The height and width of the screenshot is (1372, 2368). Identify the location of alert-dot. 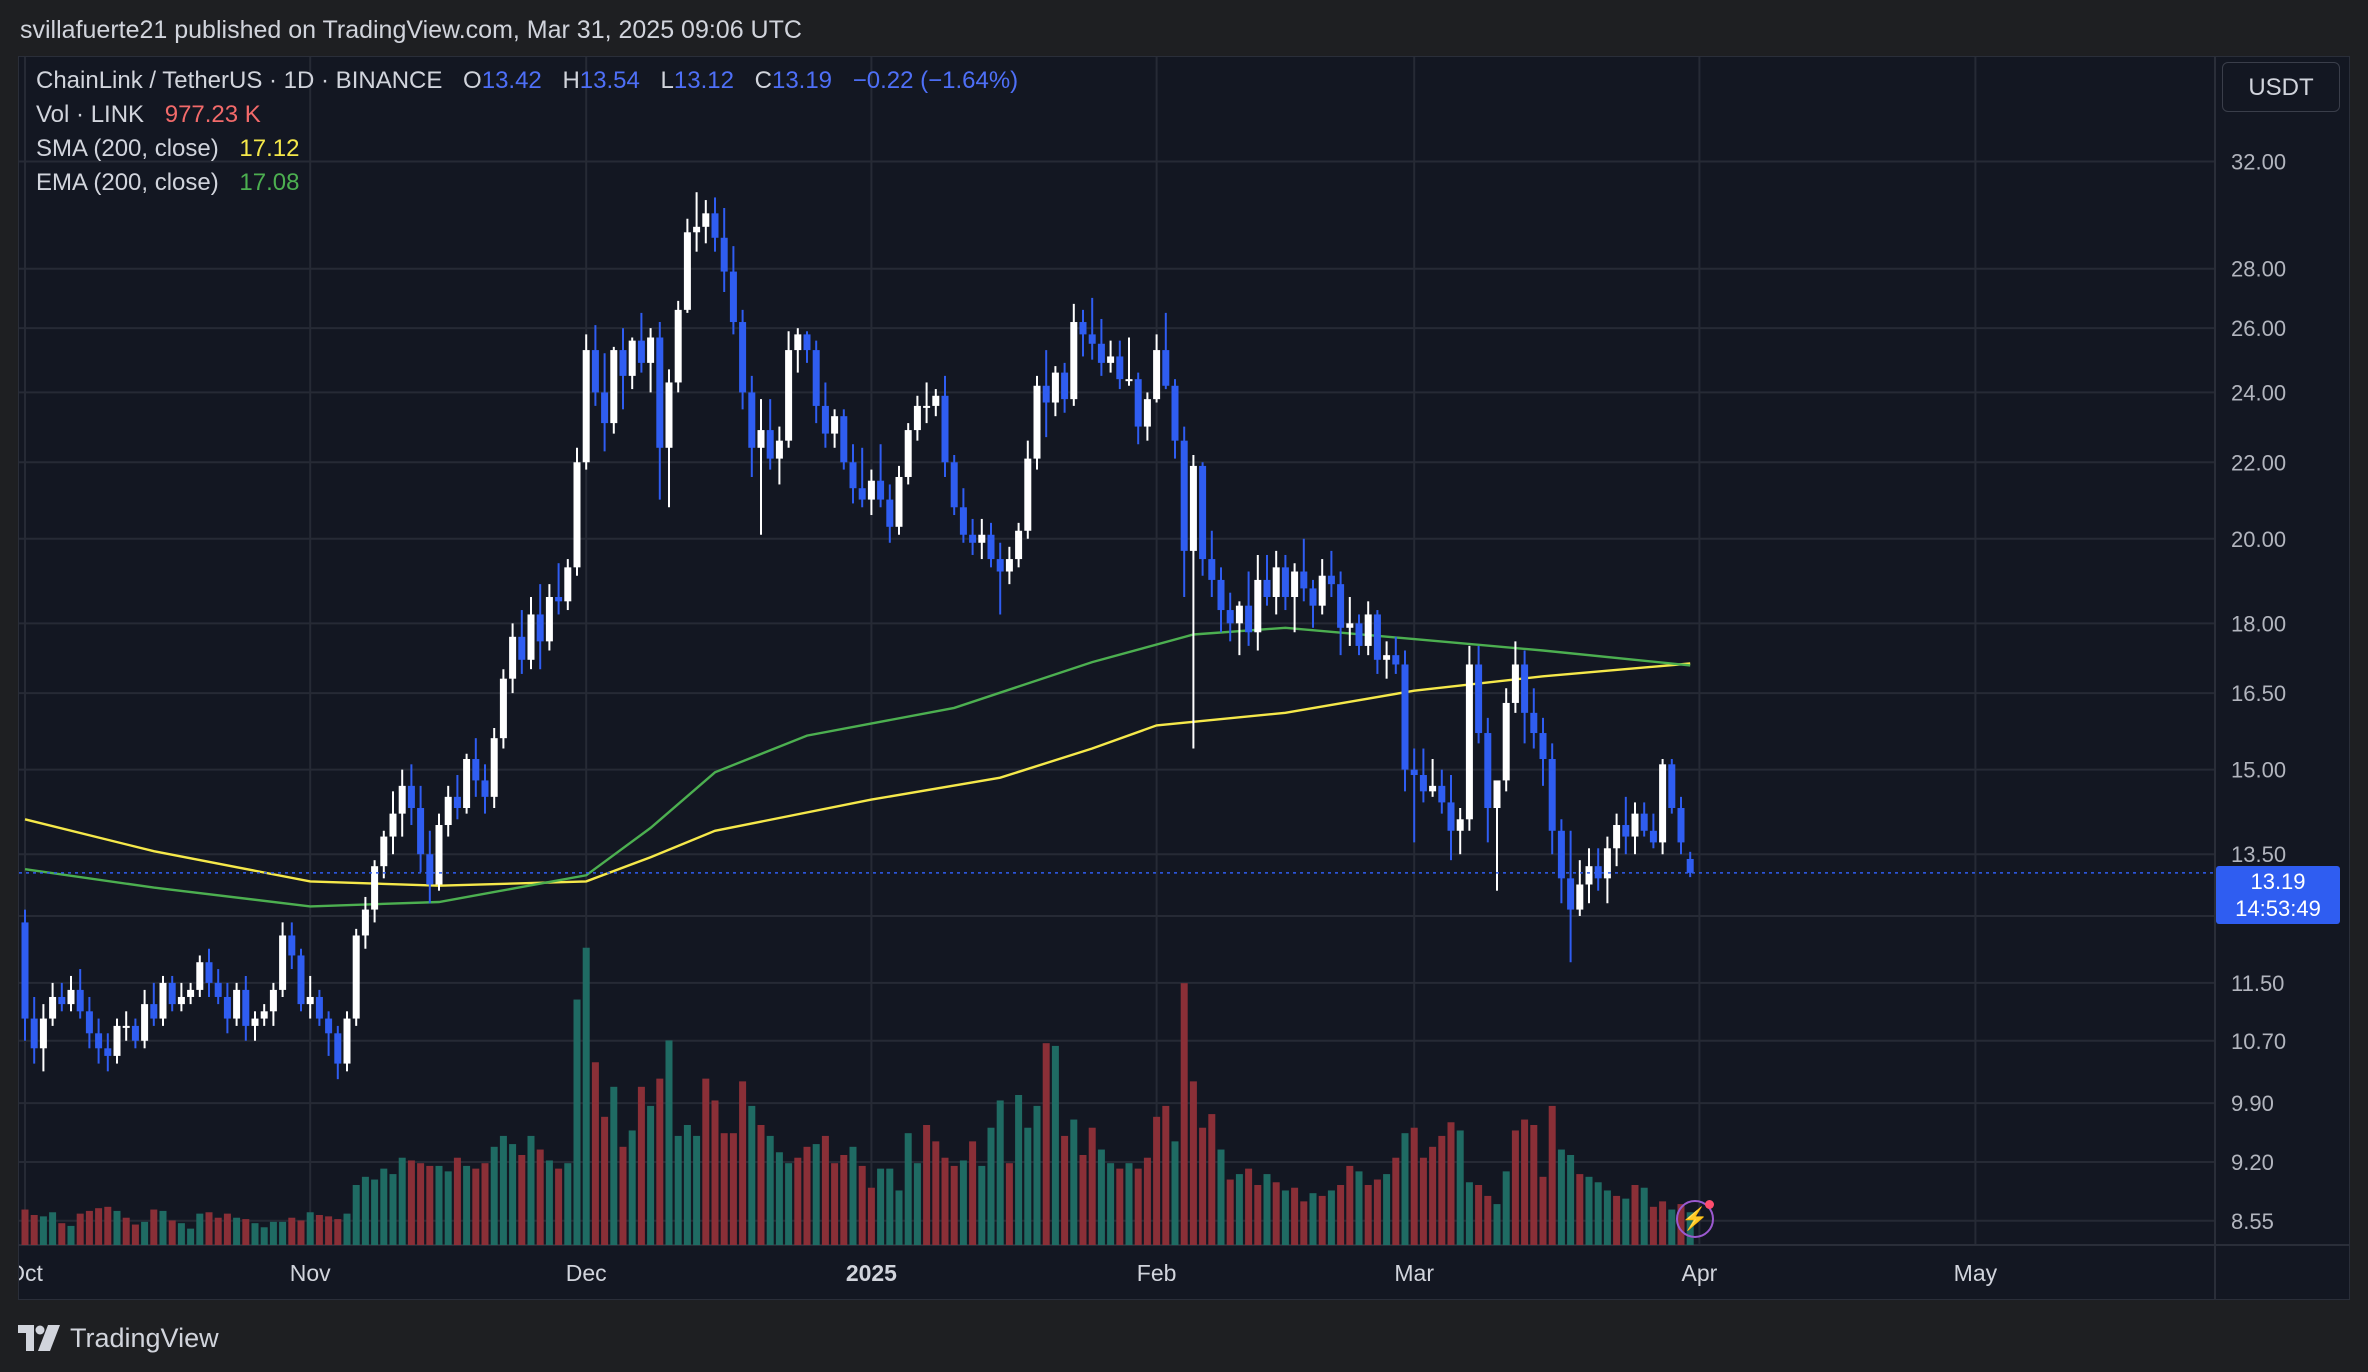
(1709, 1204).